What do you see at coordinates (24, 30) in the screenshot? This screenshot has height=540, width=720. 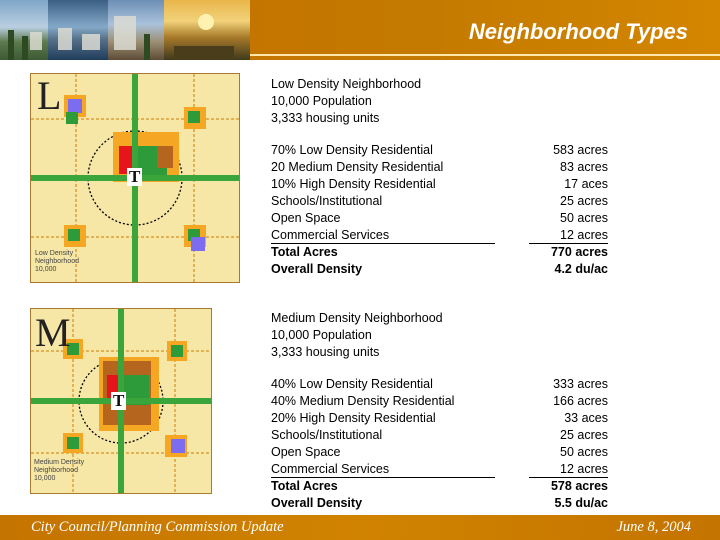 I see `header-photo-park` at bounding box center [24, 30].